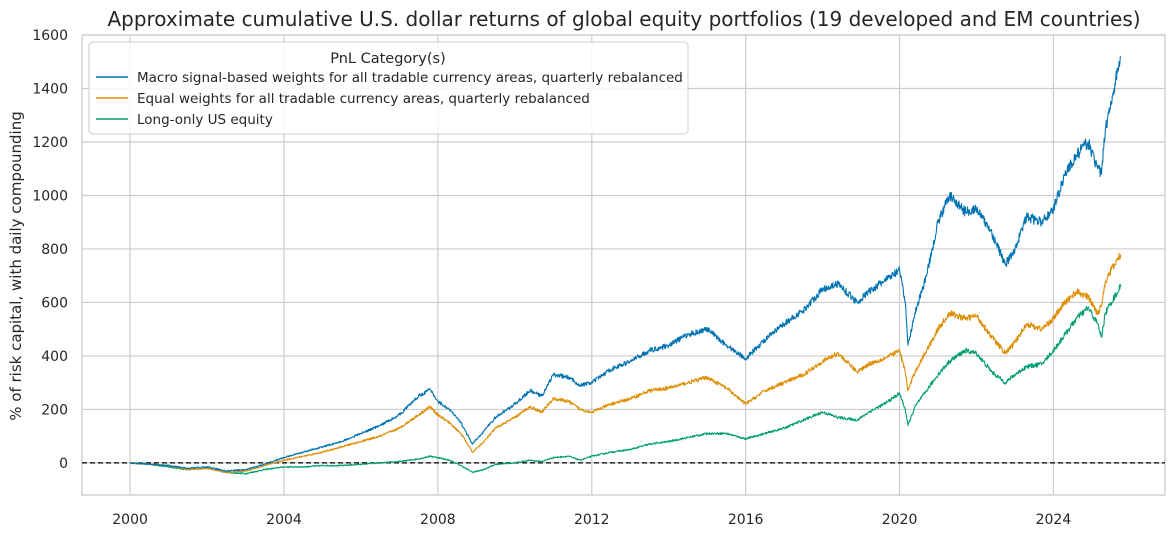 The image size is (1175, 534). Describe the element at coordinates (438, 520) in the screenshot. I see `x-tick-label: 2008` at that location.